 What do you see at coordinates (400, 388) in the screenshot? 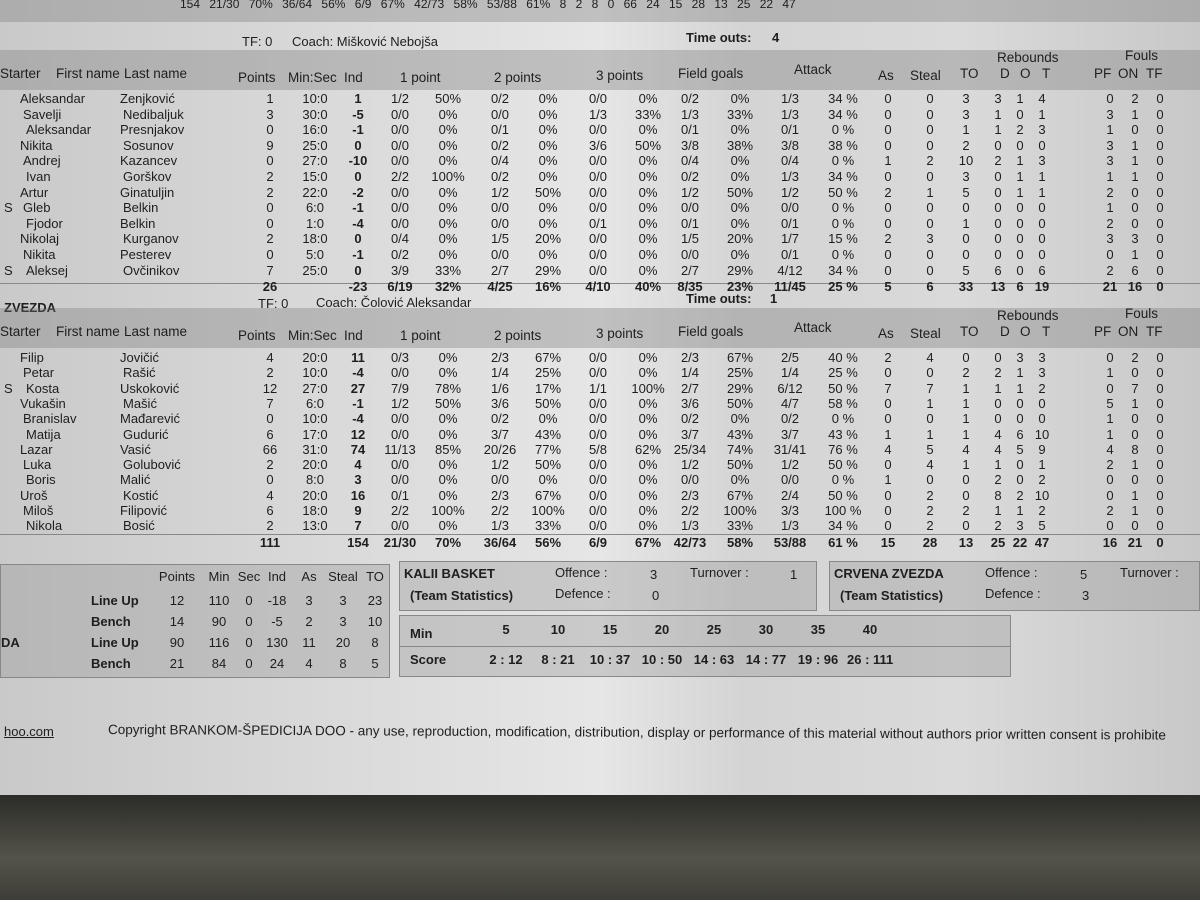
I see `player-cell: 7/9` at bounding box center [400, 388].